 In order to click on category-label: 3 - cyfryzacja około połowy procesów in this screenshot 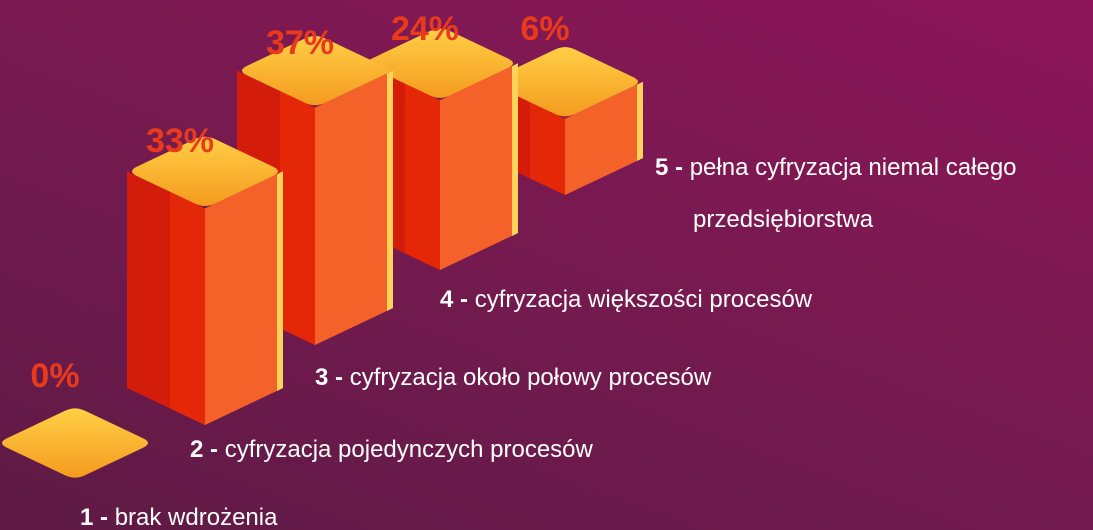, I will do `click(513, 378)`.